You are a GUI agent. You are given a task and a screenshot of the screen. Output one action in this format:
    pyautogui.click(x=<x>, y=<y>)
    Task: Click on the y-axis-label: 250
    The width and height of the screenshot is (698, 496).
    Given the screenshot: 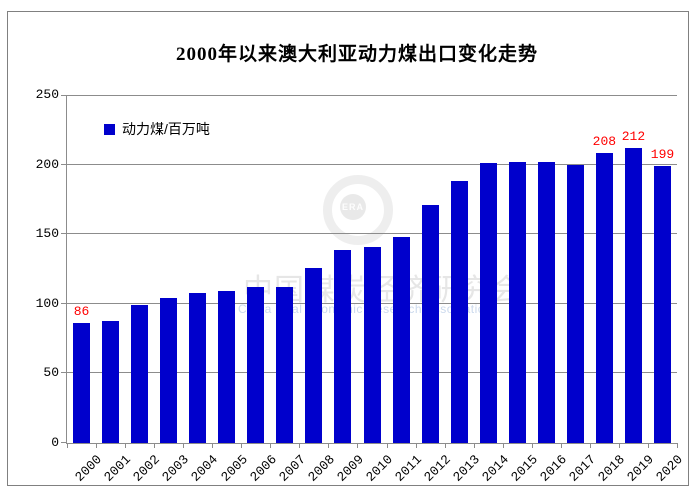 What is the action you would take?
    pyautogui.click(x=47, y=94)
    